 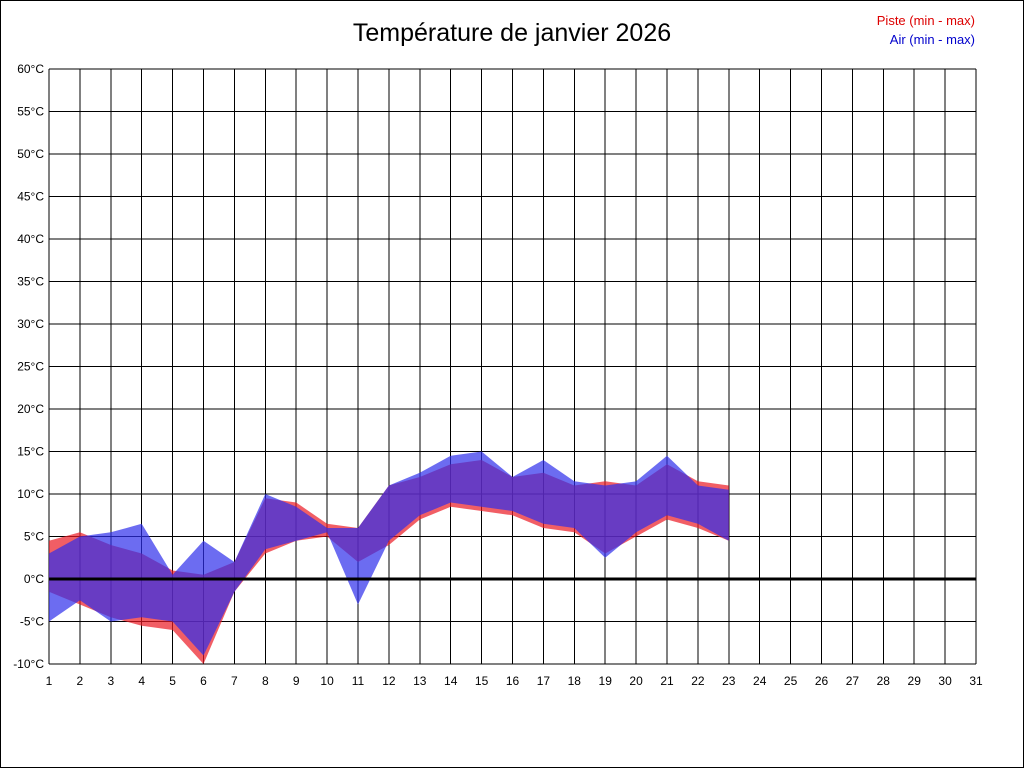 What do you see at coordinates (32, 622) in the screenshot?
I see `svg-text: -5°C` at bounding box center [32, 622].